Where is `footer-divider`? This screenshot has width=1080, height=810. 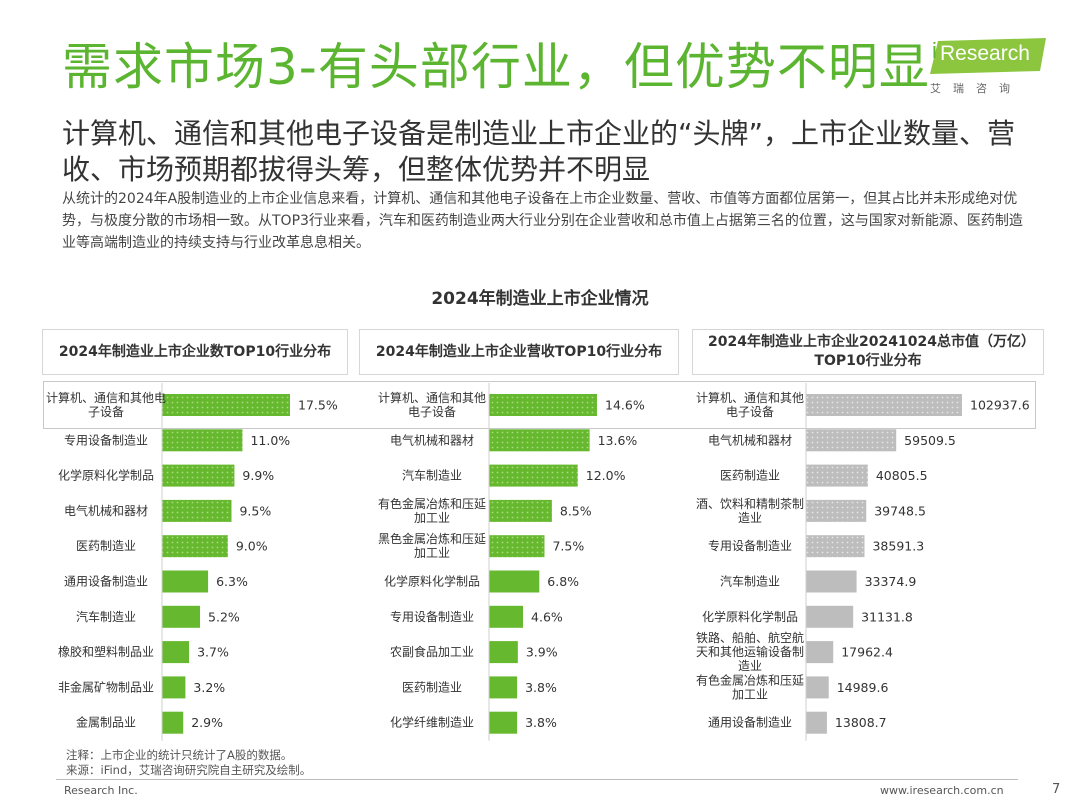
footer-divider is located at coordinates (537, 779).